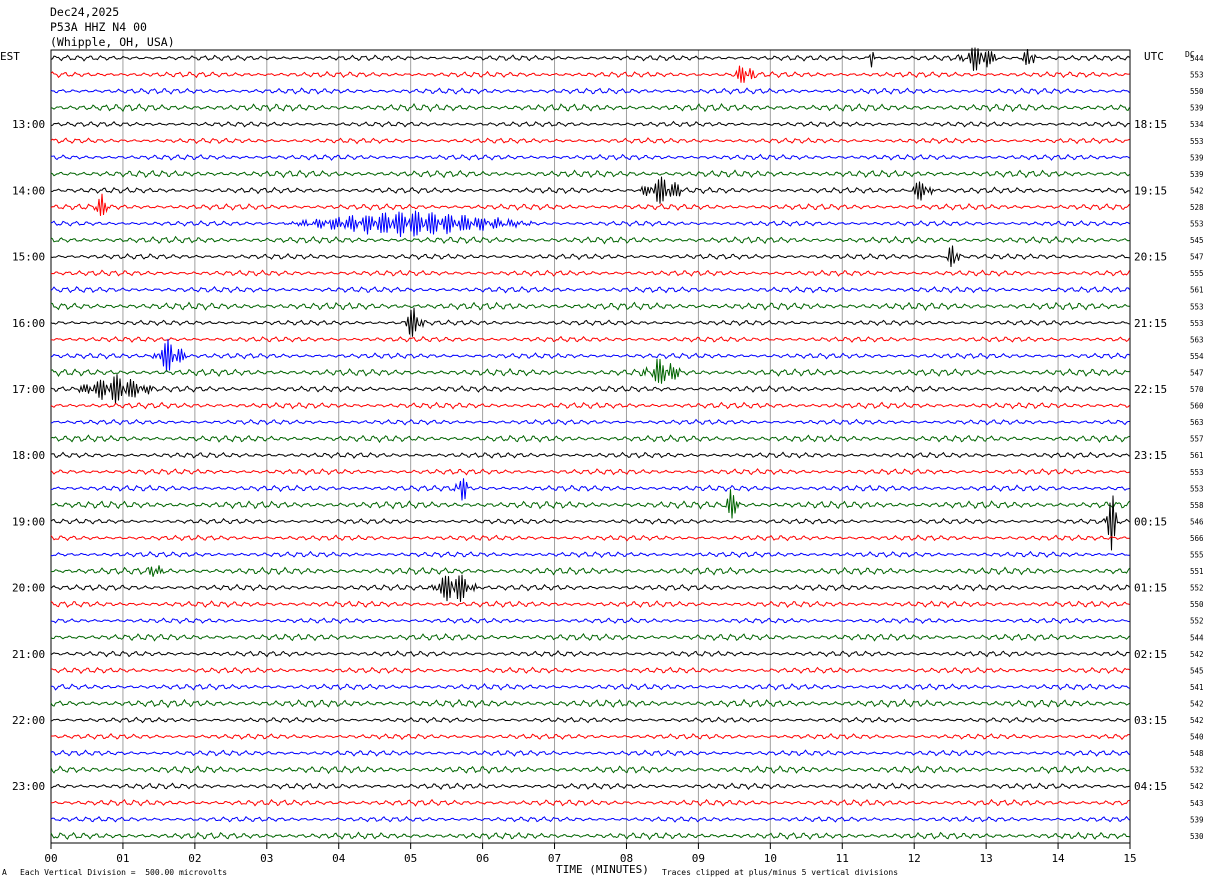 This screenshot has width=1210, height=886. What do you see at coordinates (1150, 389) in the screenshot?
I see `right-hour-label: 22:15` at bounding box center [1150, 389].